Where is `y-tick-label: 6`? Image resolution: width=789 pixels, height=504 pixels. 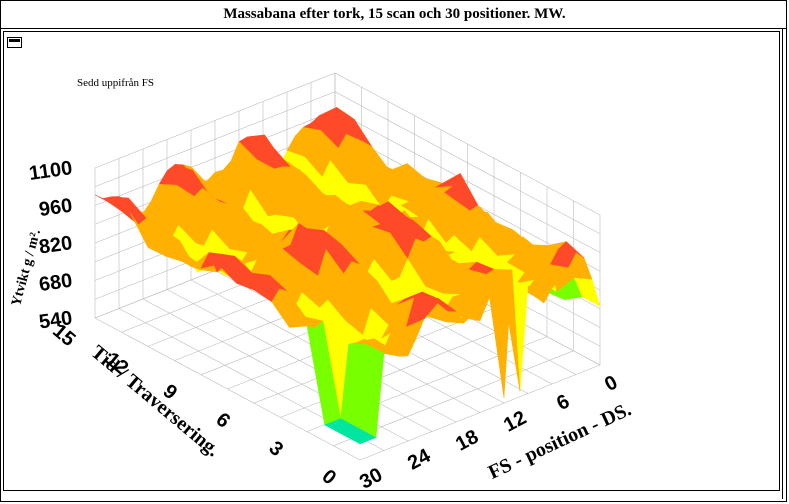
y-tick-label: 6 is located at coordinates (223, 421).